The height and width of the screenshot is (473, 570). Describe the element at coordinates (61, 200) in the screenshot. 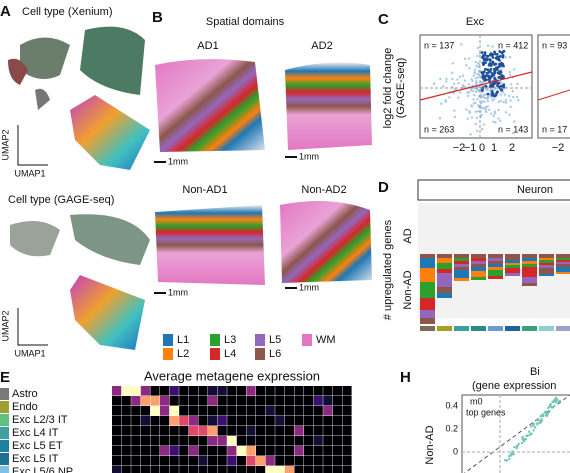

I see `panel-title: Cell type (GAGE-seq)` at that location.